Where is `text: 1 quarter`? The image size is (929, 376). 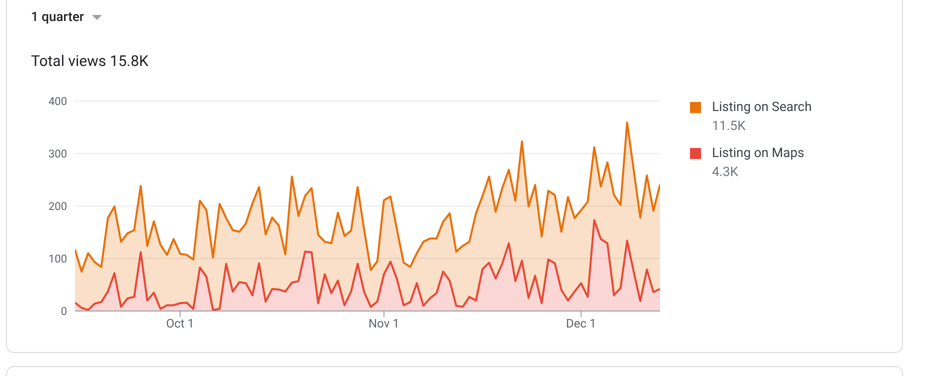 text: 1 quarter is located at coordinates (57, 17).